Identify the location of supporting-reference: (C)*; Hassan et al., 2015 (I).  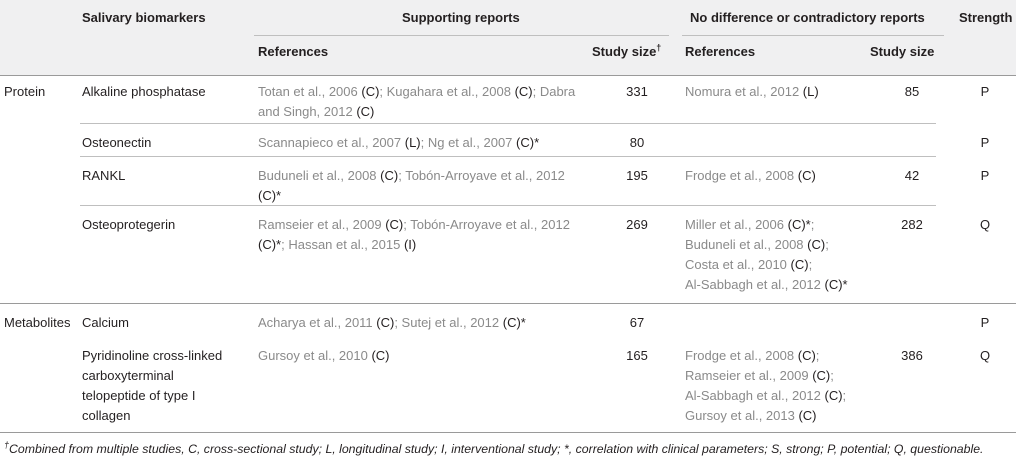
(337, 245).